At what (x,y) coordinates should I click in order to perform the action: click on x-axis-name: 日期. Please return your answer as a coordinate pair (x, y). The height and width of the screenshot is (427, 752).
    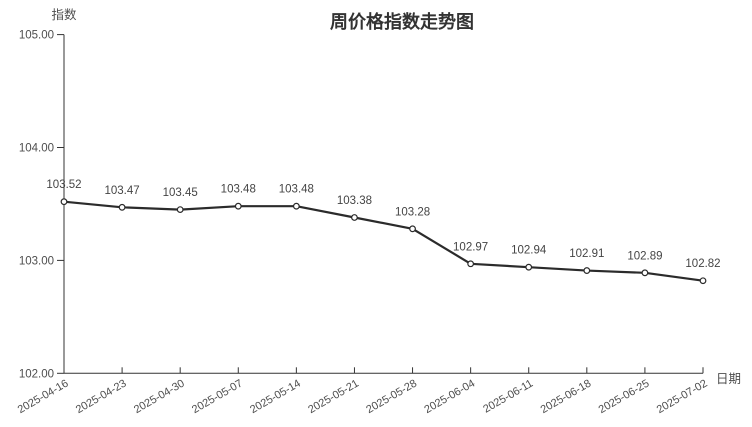
    Looking at the image, I should click on (728, 379).